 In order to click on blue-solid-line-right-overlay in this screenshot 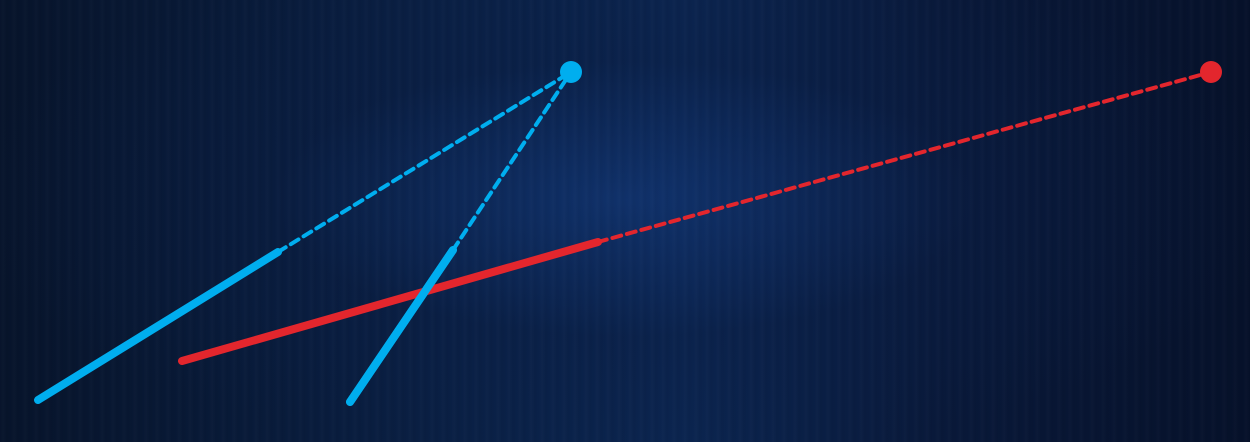, I will do `click(401, 326)`.